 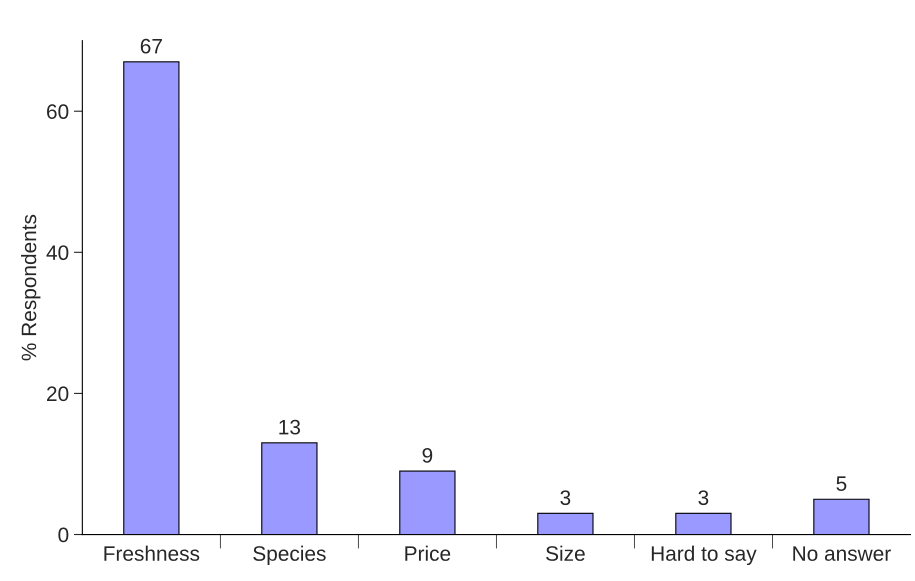 What do you see at coordinates (57, 252) in the screenshot?
I see `y-tick-label: 40` at bounding box center [57, 252].